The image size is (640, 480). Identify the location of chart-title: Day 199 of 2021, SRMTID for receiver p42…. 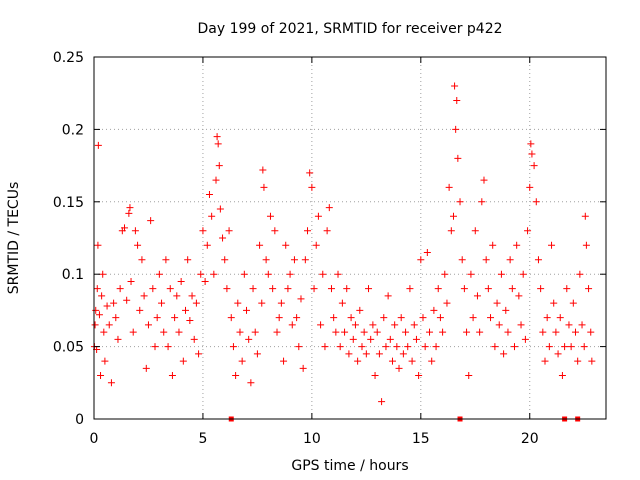
(349, 29).